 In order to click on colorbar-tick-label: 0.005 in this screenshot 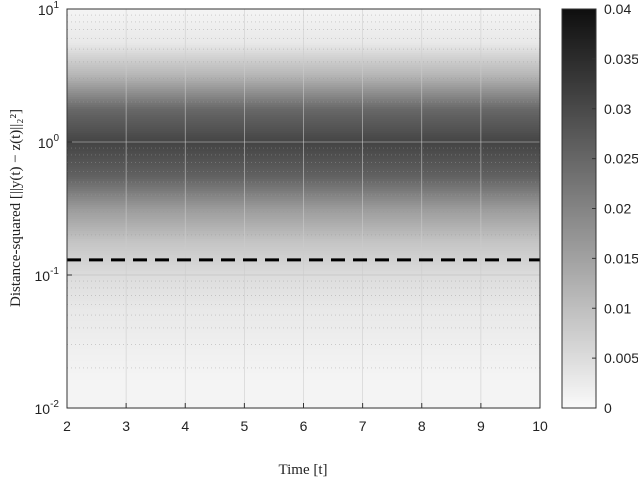, I will do `click(621, 358)`.